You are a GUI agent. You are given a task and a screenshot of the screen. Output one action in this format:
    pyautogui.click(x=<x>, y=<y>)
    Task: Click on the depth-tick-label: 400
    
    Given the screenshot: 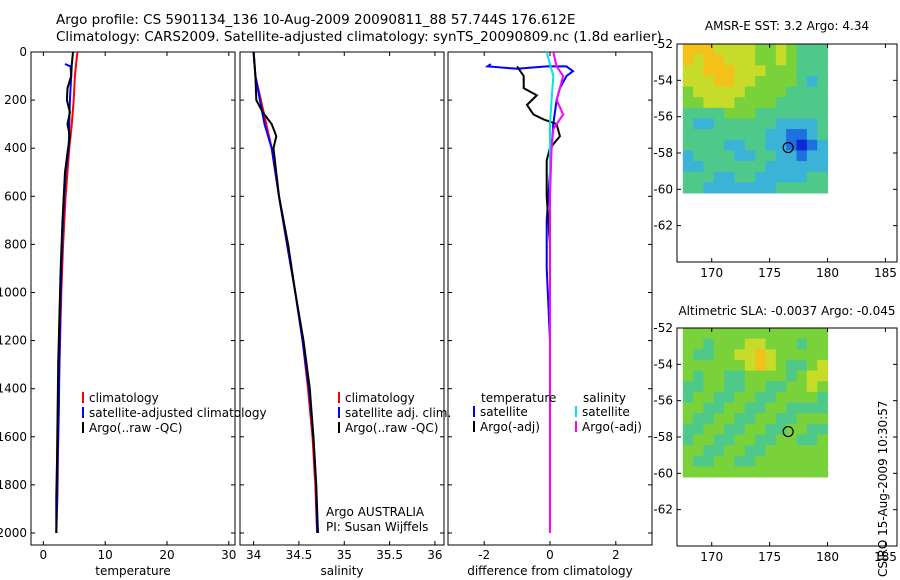 What is the action you would take?
    pyautogui.click(x=15, y=148)
    